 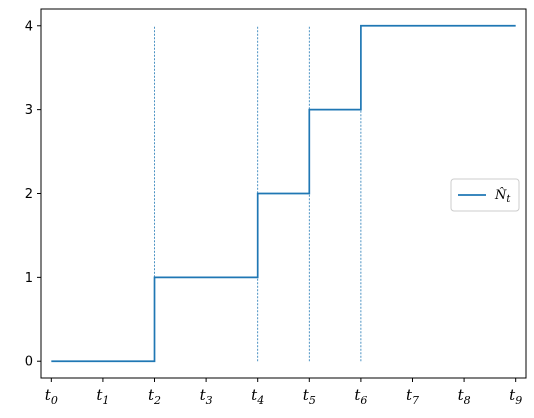 What do you see at coordinates (360, 396) in the screenshot?
I see `x-tick-label-6: t6` at bounding box center [360, 396].